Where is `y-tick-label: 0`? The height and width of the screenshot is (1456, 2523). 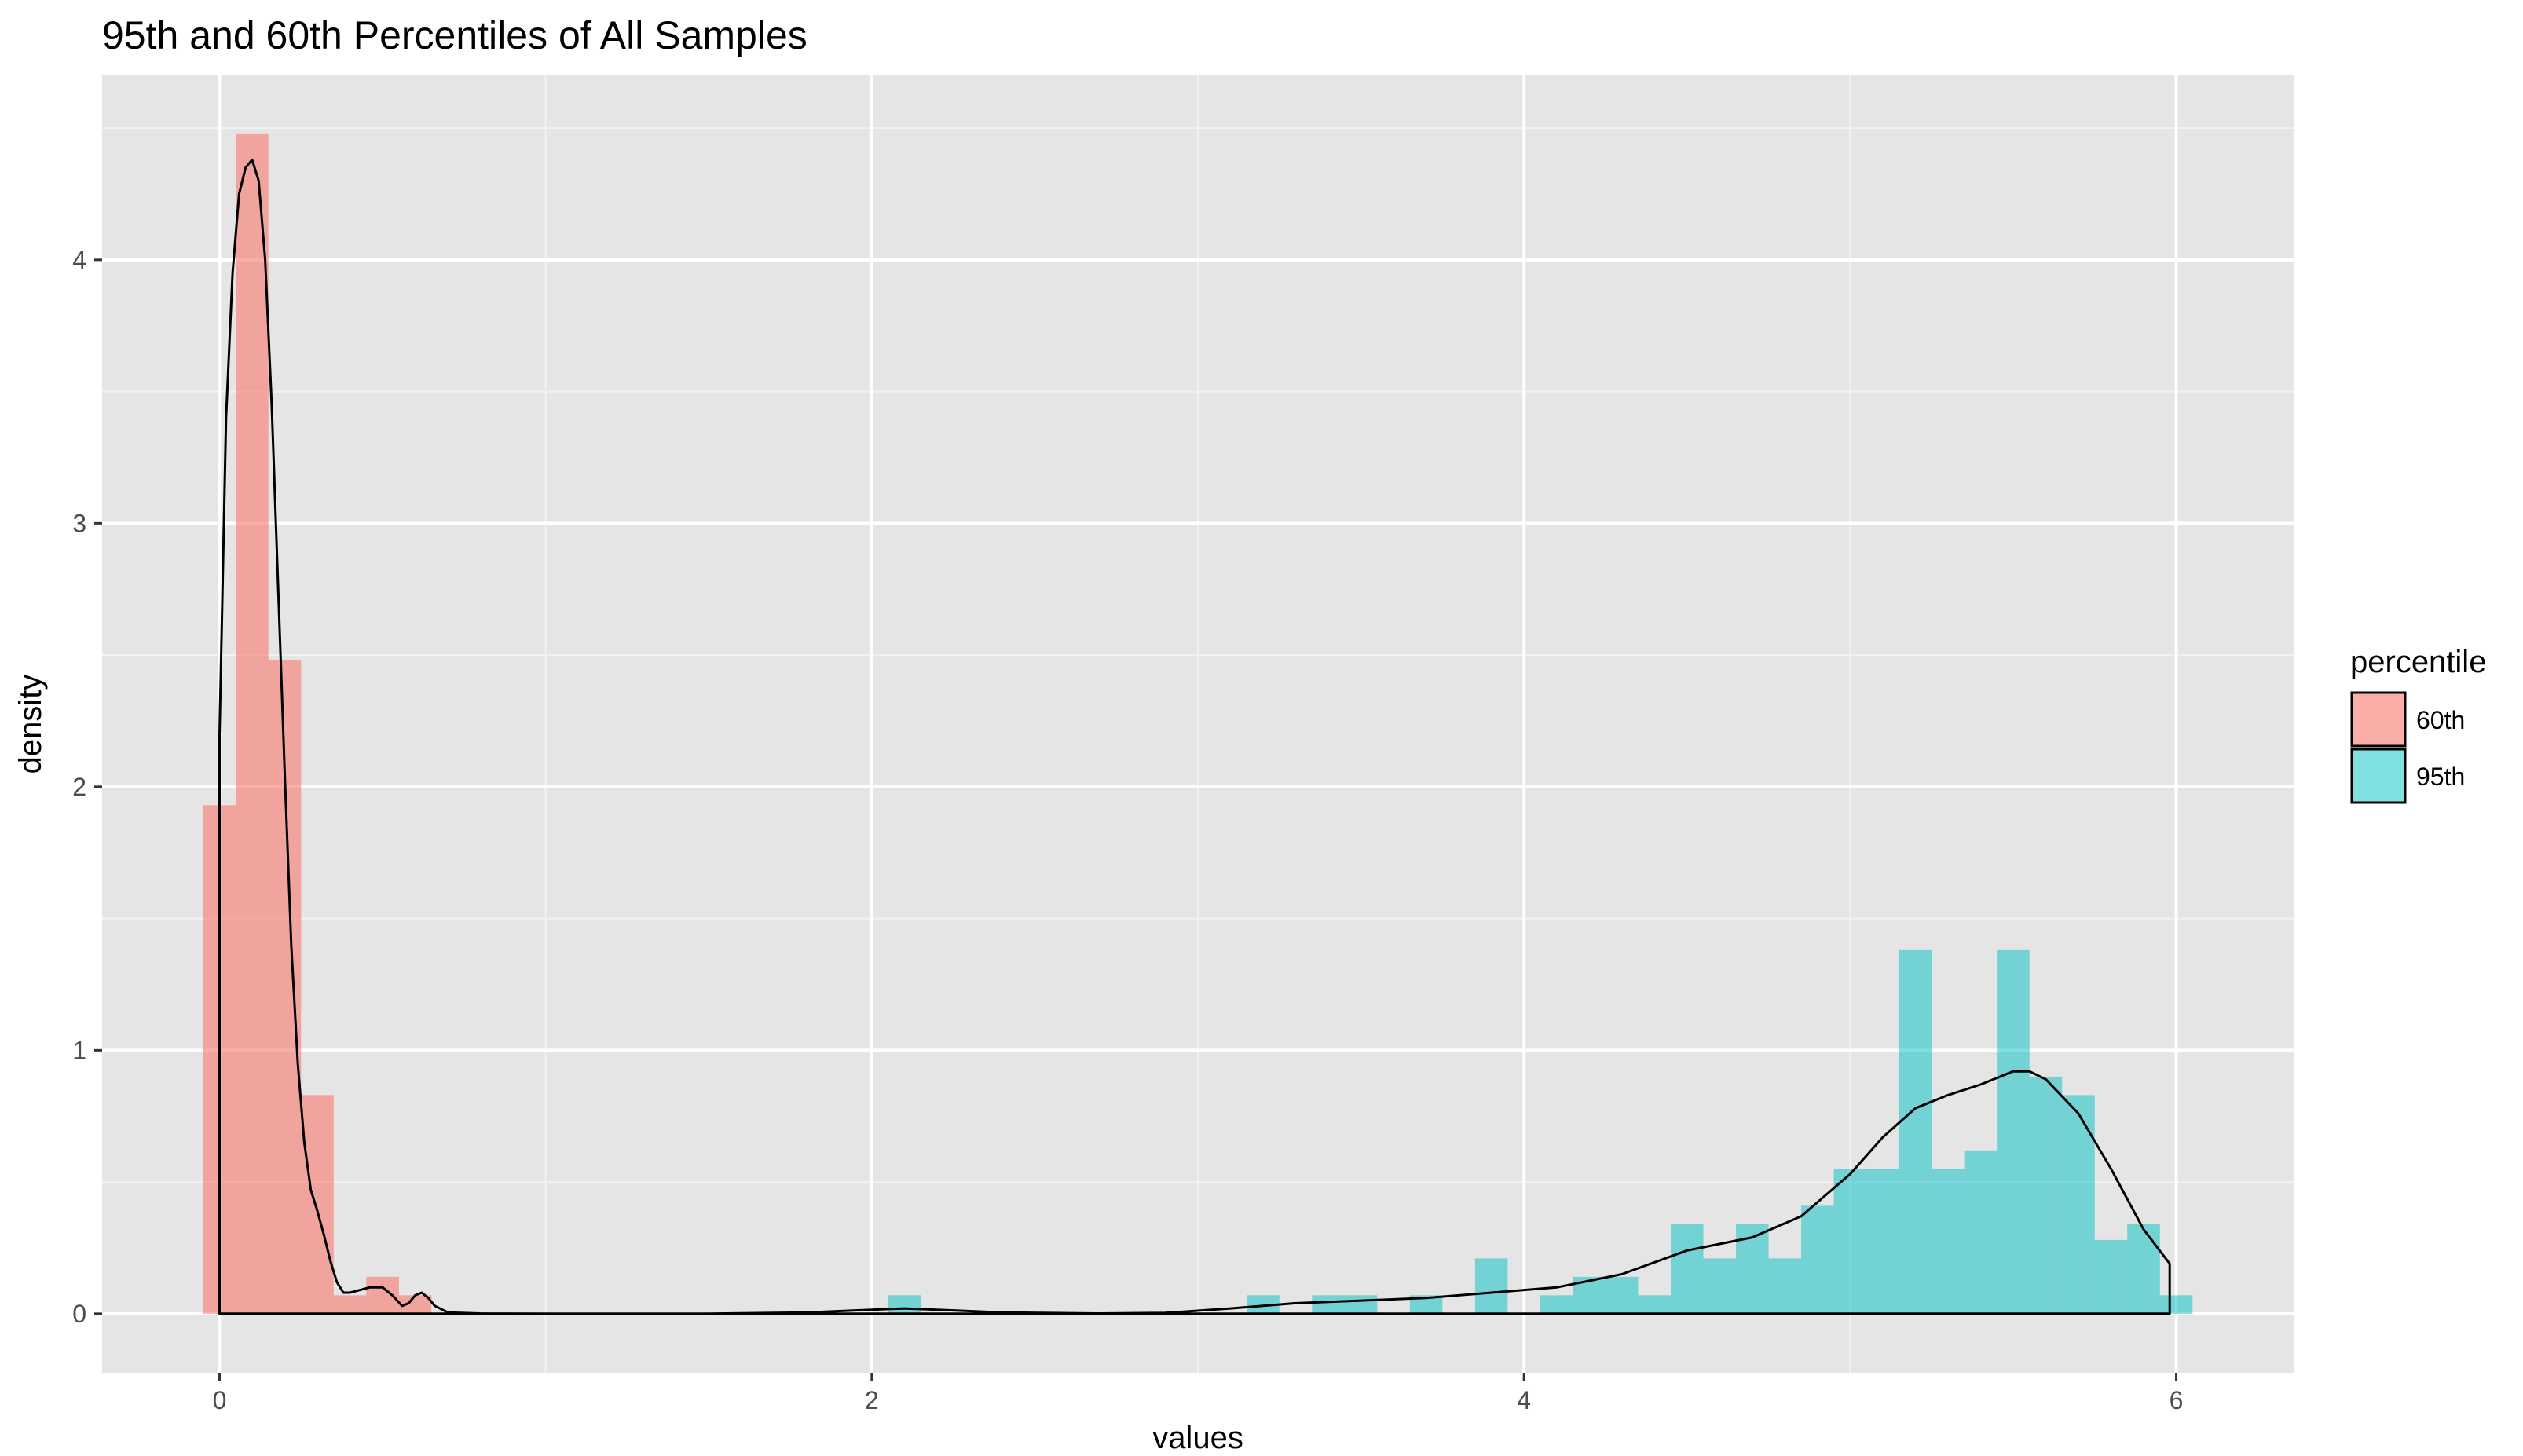
y-tick-label: 0 is located at coordinates (79, 1314).